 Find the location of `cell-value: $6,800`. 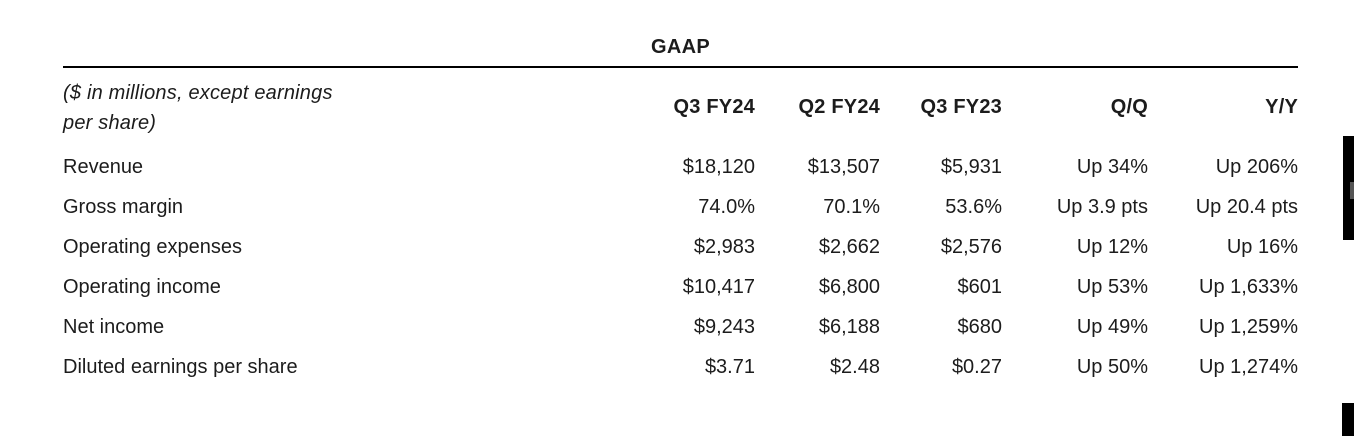

cell-value: $6,800 is located at coordinates (849, 286).